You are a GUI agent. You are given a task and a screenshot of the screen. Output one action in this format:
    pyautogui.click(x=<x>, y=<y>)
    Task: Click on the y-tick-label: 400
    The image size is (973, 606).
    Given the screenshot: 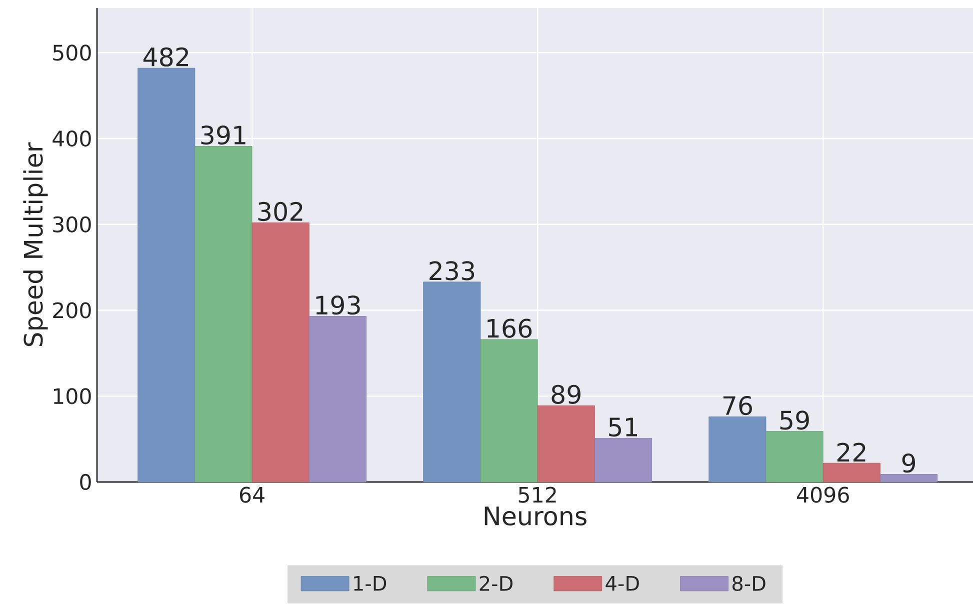 What is the action you would take?
    pyautogui.click(x=71, y=138)
    